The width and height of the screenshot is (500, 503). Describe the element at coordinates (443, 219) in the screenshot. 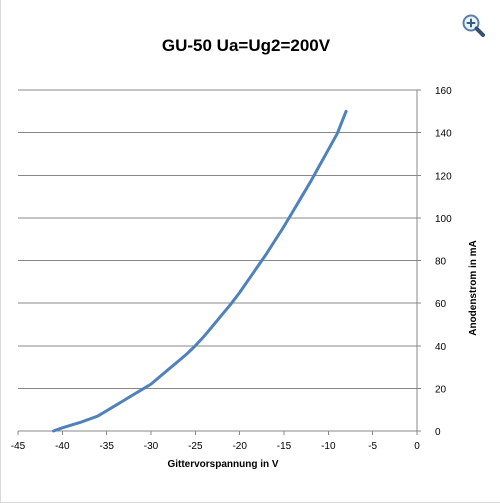

I see `y-tick-label: 100` at that location.